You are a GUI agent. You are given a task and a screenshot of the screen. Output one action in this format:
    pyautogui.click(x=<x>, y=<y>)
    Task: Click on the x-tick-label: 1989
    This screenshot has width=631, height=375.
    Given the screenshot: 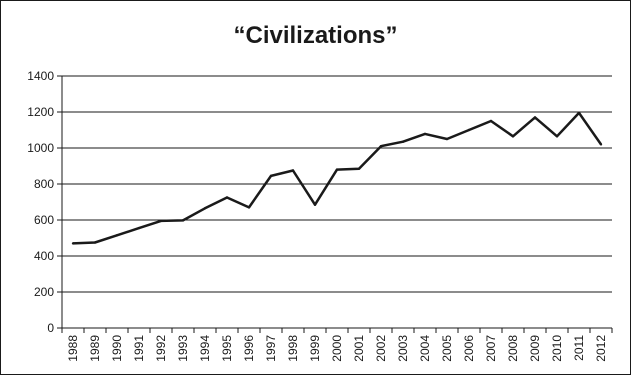 What is the action you would take?
    pyautogui.click(x=95, y=348)
    